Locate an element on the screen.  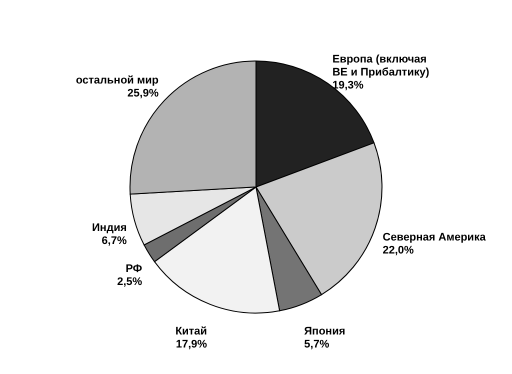
data-label: 22,0% is located at coordinates (398, 250).